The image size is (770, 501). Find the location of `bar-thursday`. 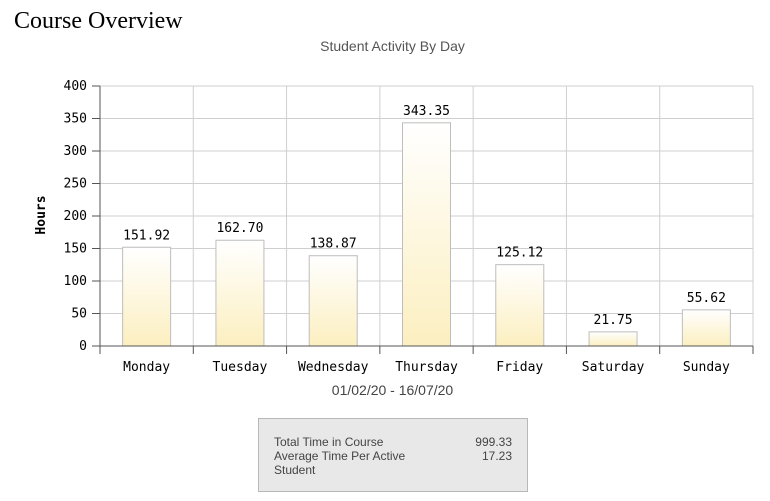

bar-thursday is located at coordinates (426, 234).